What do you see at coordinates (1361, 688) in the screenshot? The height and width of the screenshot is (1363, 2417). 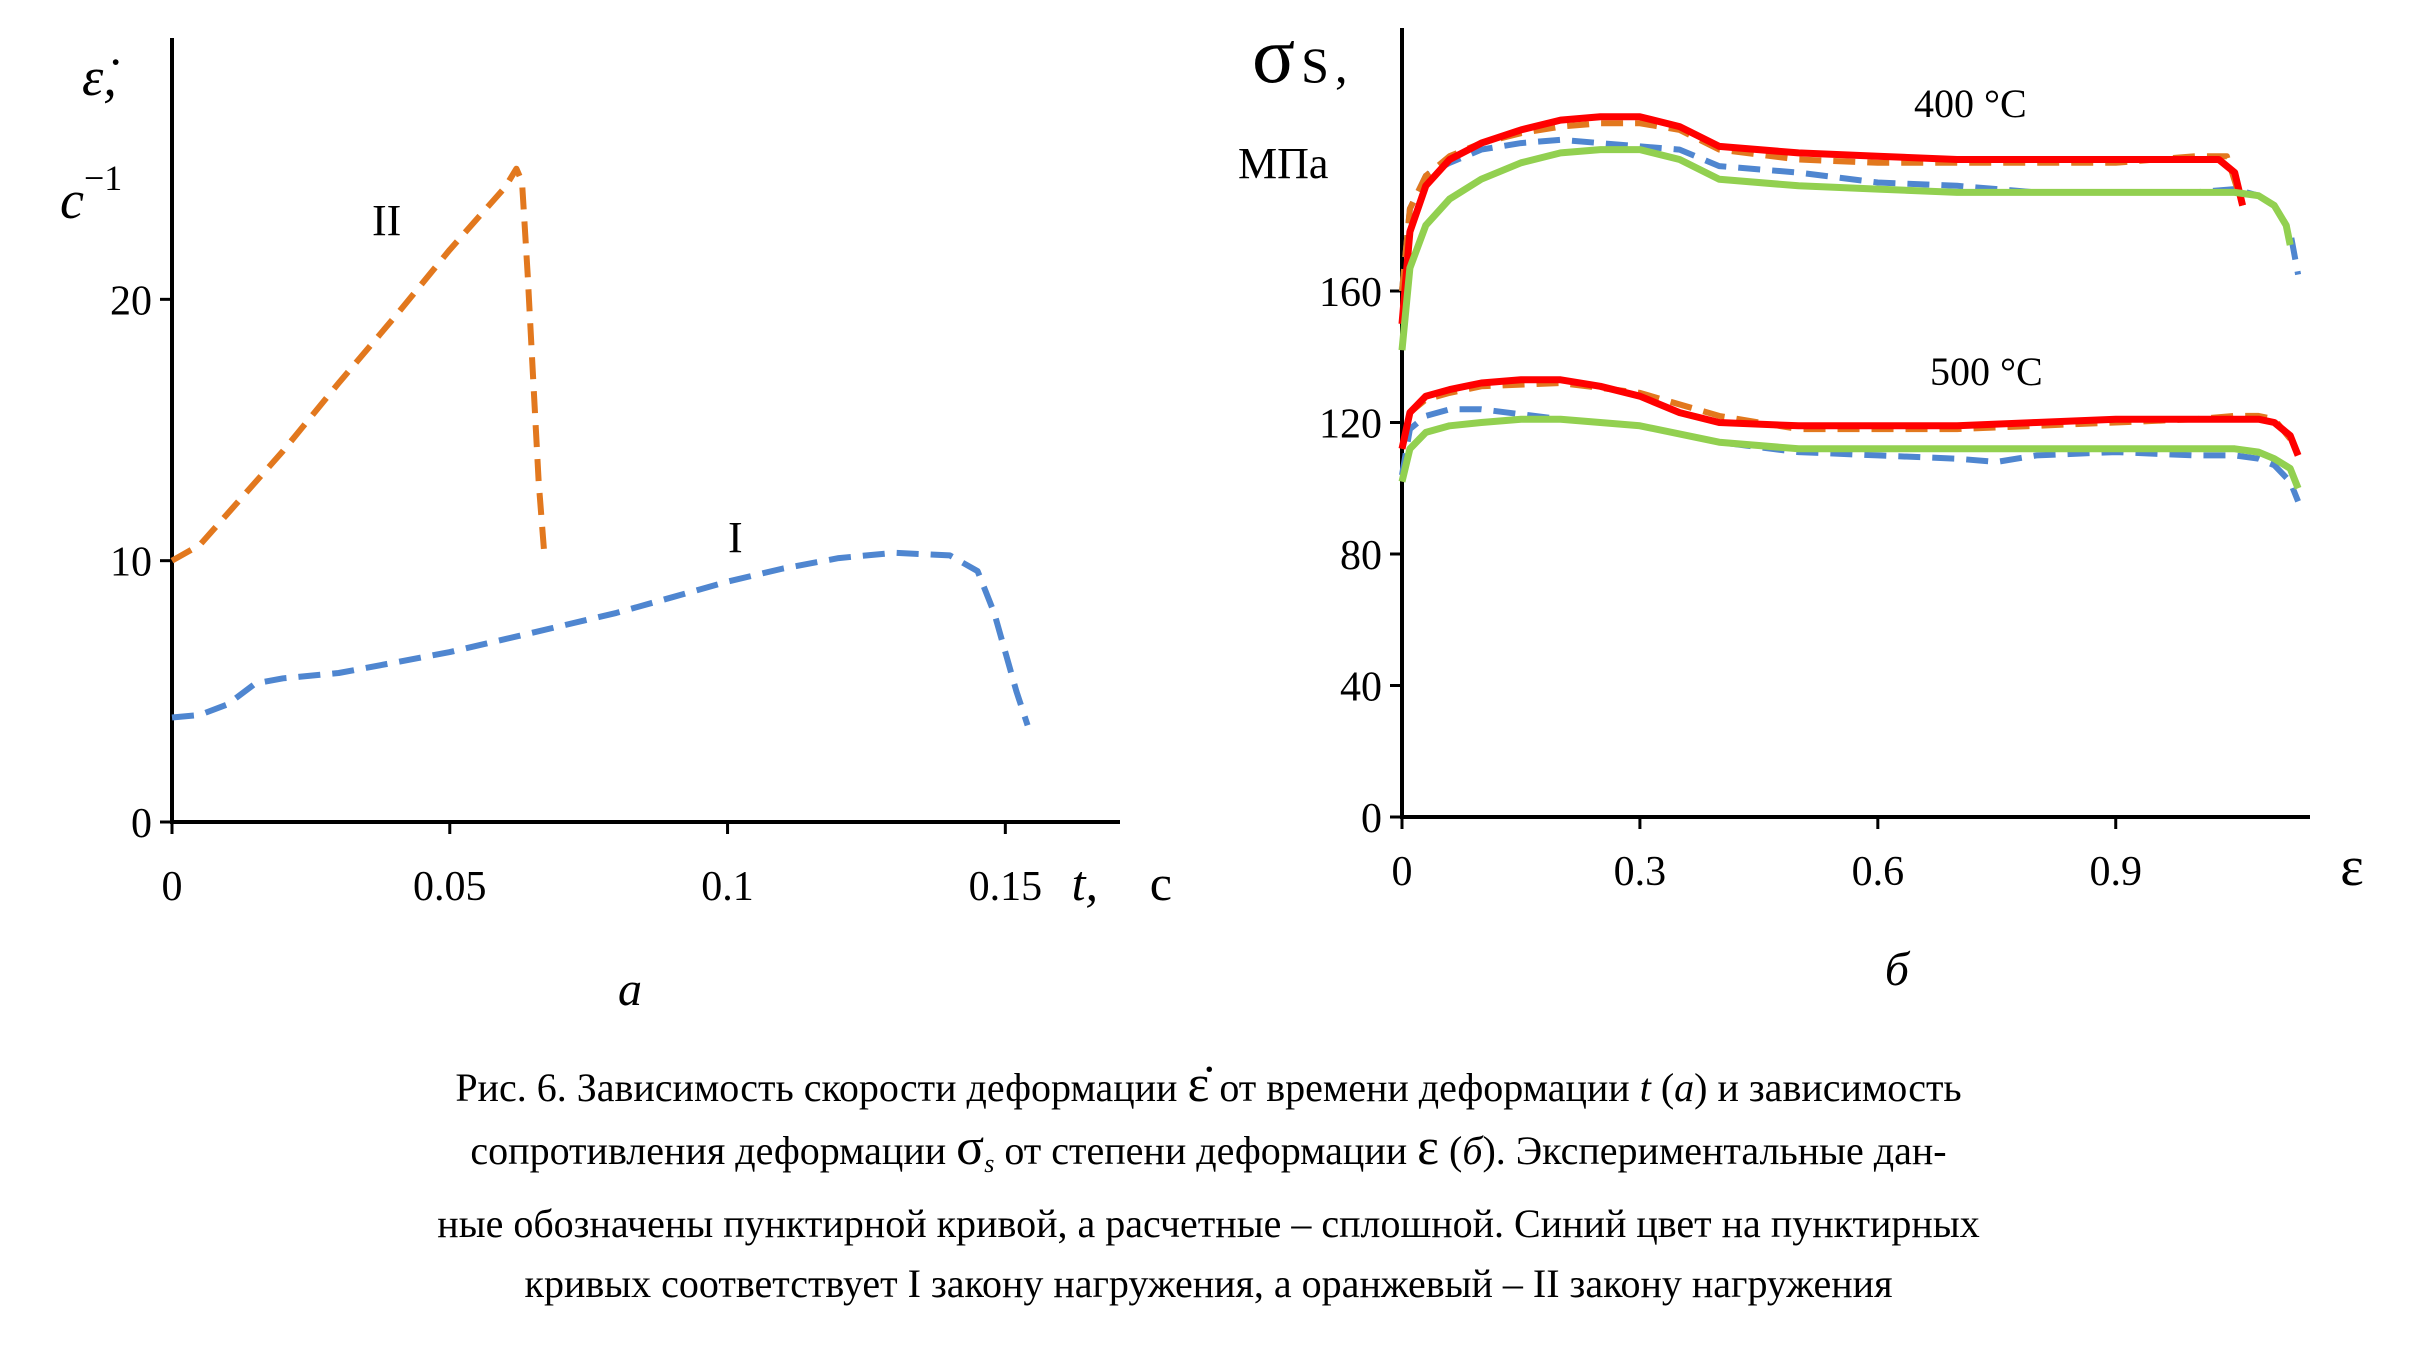 I see `y-tick-label: 40` at bounding box center [1361, 688].